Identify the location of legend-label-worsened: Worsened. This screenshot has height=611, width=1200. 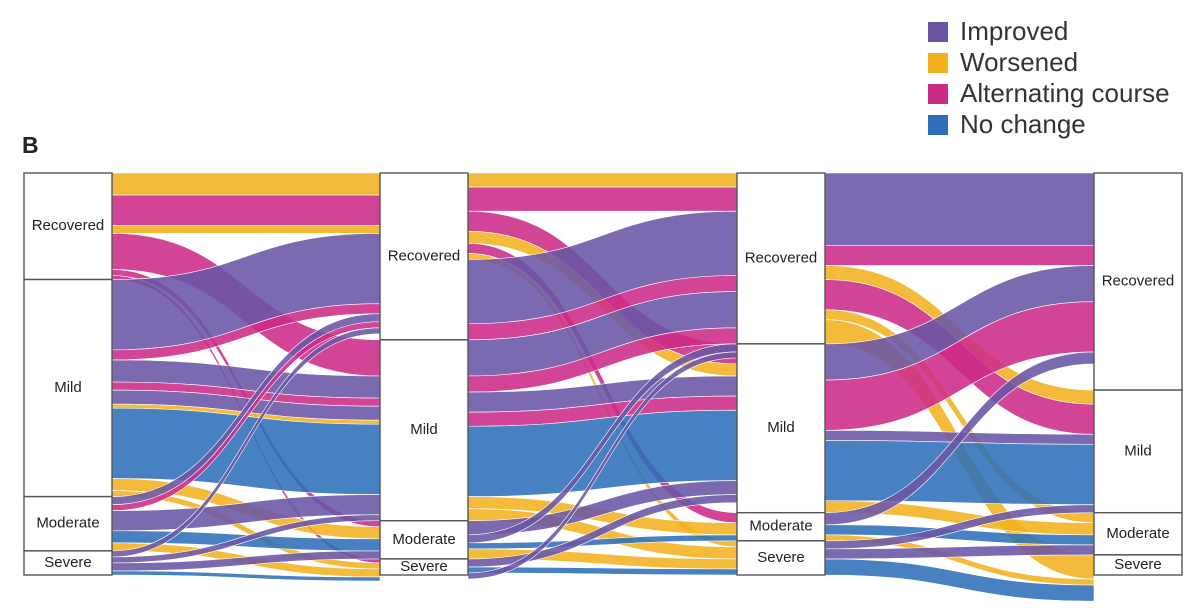
(1019, 62).